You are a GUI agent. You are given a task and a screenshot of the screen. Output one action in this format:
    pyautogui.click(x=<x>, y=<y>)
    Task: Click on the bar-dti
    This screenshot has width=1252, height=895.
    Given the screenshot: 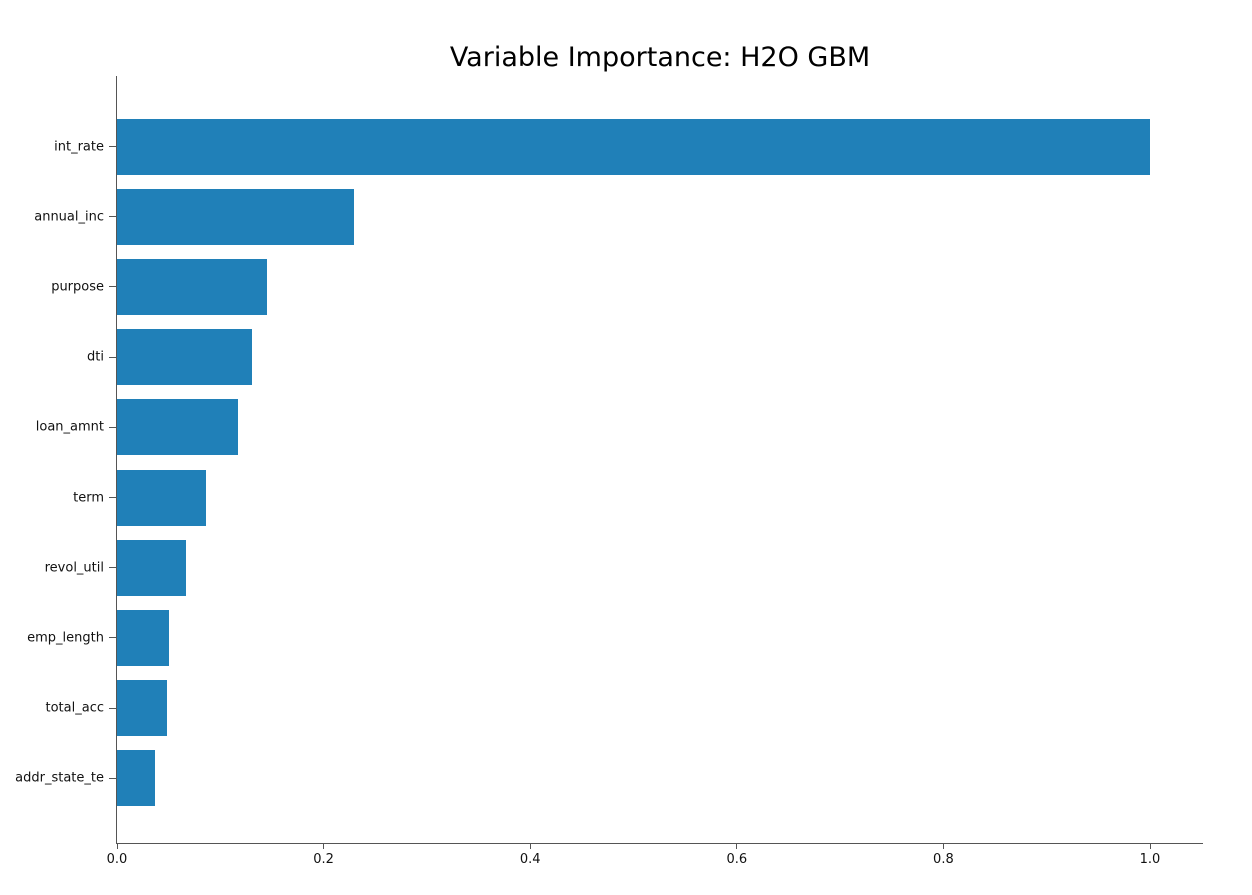 What is the action you would take?
    pyautogui.click(x=184, y=357)
    